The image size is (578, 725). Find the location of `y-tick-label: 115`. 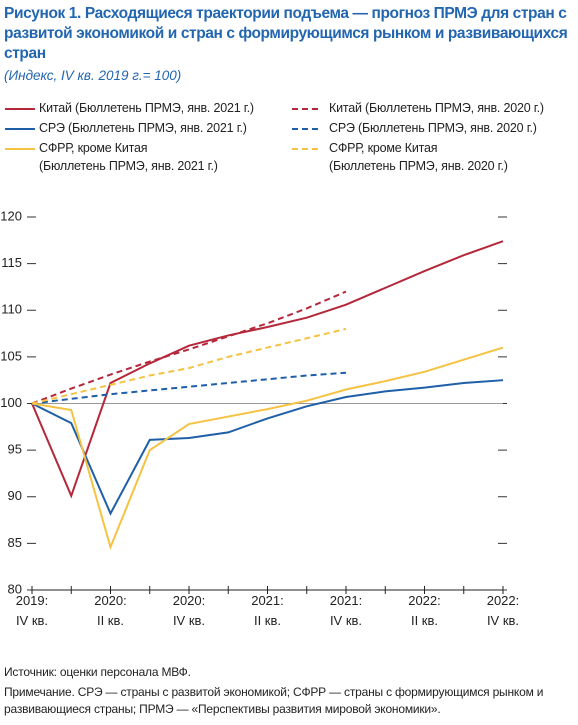

y-tick-label: 115 is located at coordinates (11, 262).